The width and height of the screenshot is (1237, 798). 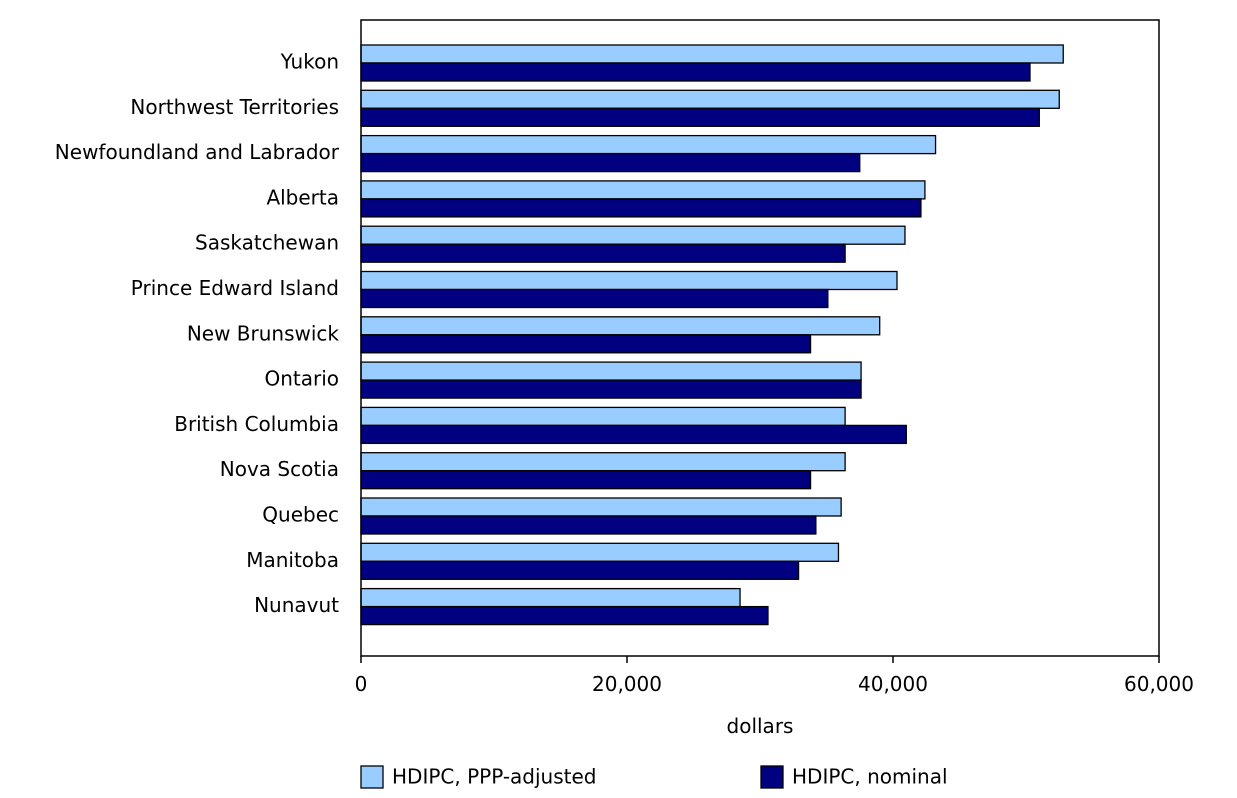 What do you see at coordinates (361, 684) in the screenshot?
I see `x-tick-label: 0` at bounding box center [361, 684].